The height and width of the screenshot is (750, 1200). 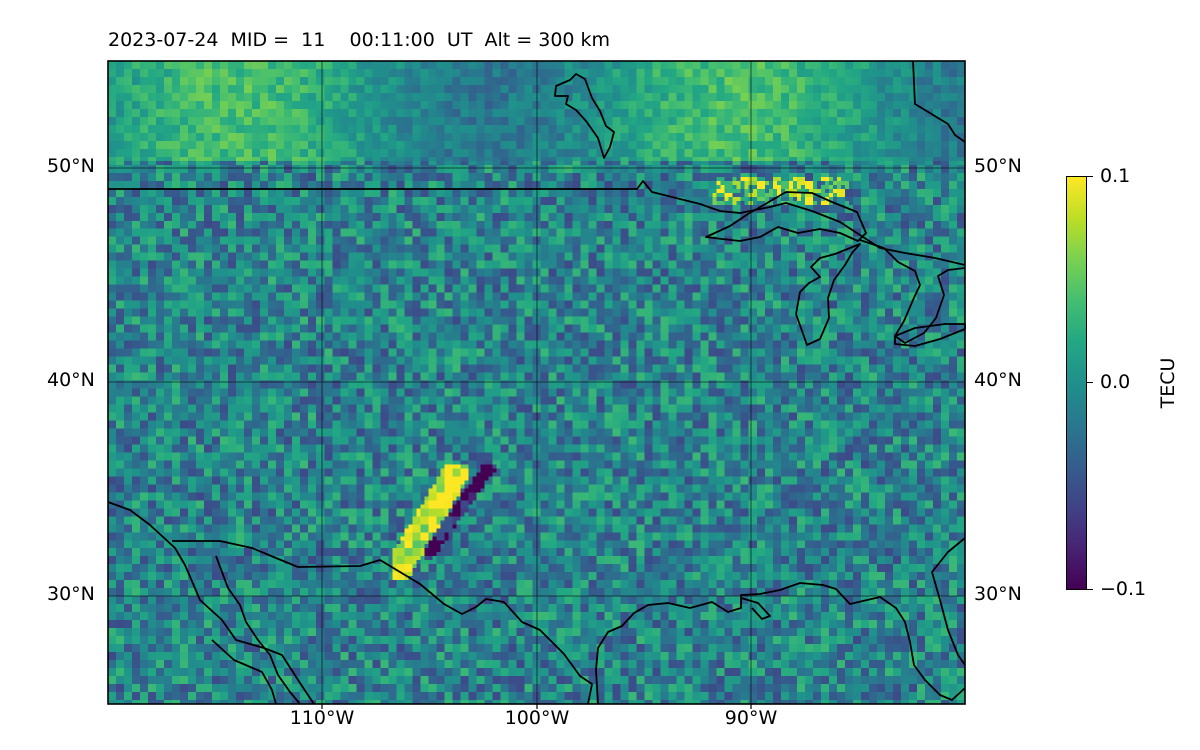 What do you see at coordinates (71, 594) in the screenshot?
I see `lat-label-30-left: 30°N` at bounding box center [71, 594].